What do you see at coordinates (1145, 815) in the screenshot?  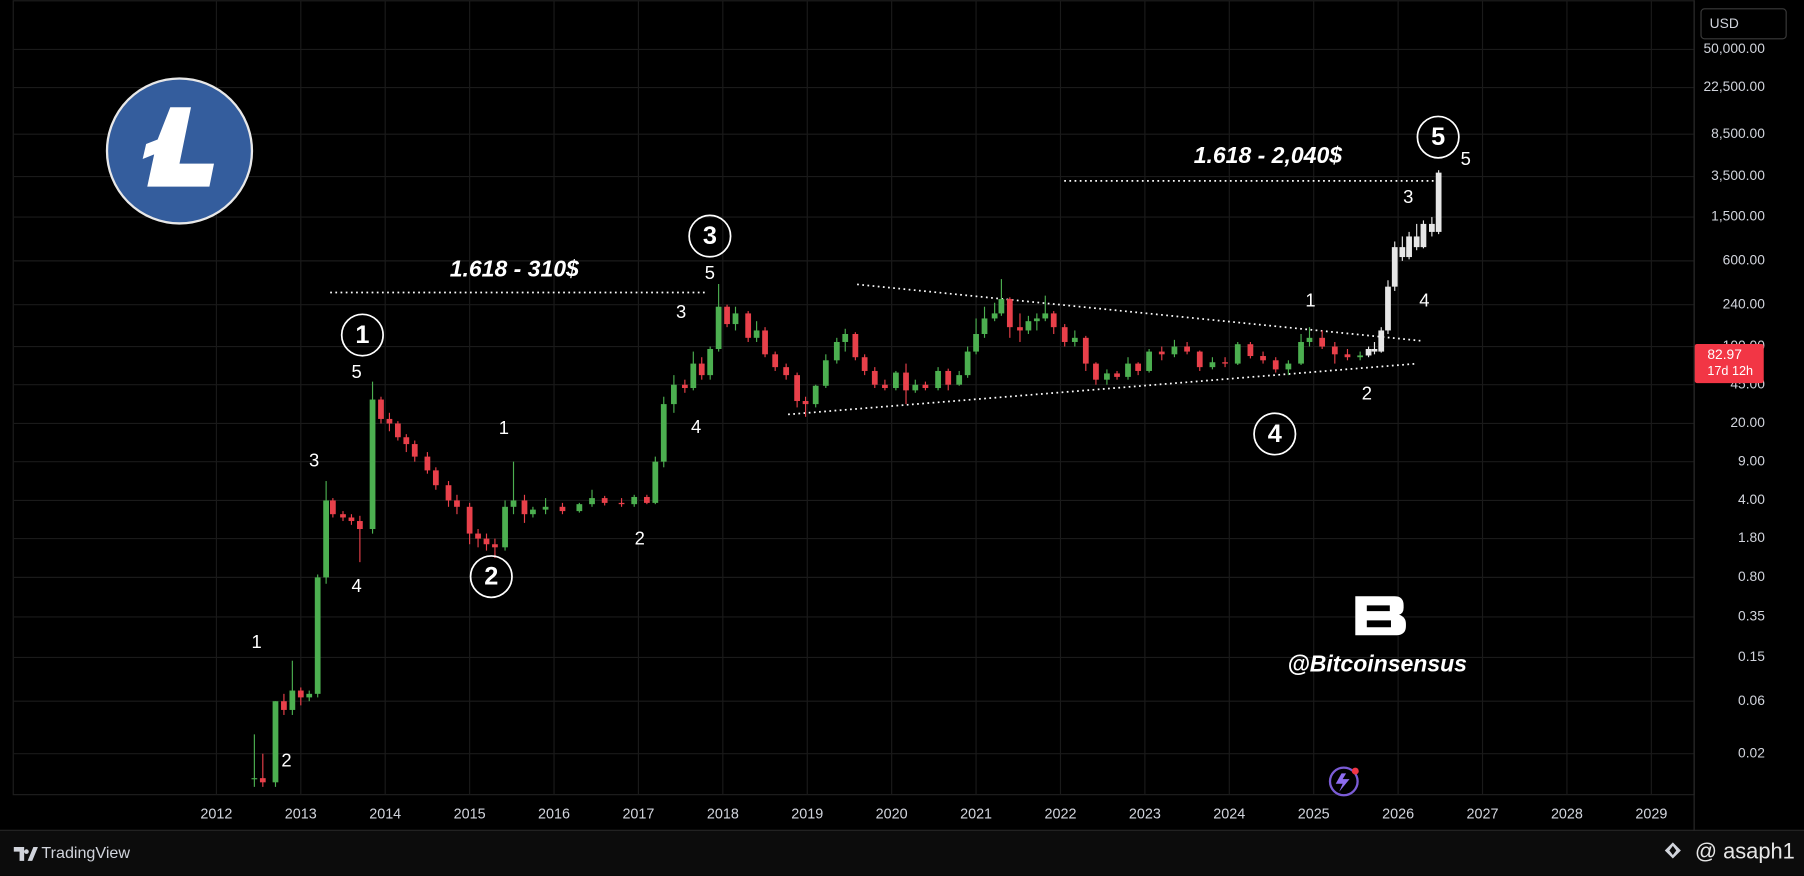 I see `x-tick-label: 2023` at bounding box center [1145, 815].